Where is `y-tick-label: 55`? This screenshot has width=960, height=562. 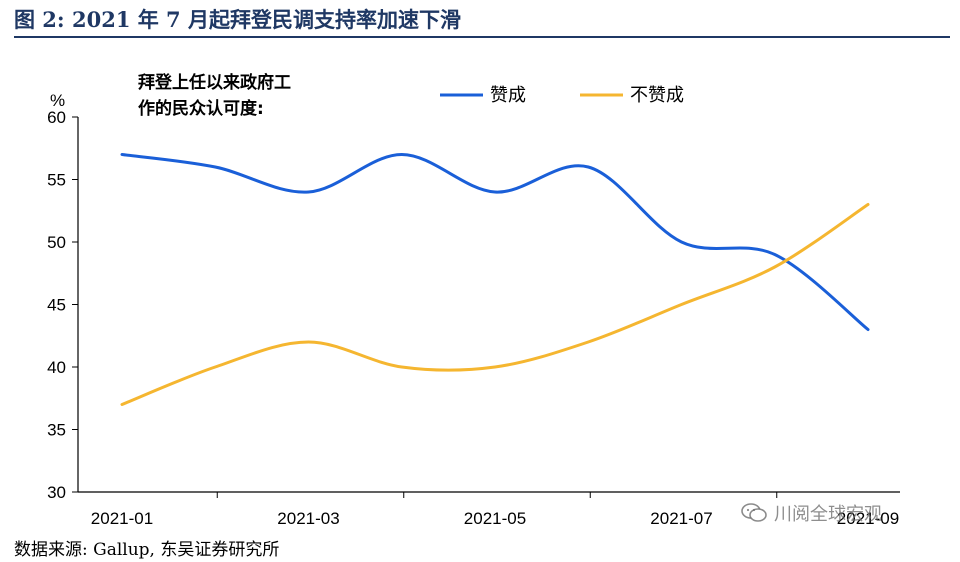
y-tick-label: 55 is located at coordinates (56, 180).